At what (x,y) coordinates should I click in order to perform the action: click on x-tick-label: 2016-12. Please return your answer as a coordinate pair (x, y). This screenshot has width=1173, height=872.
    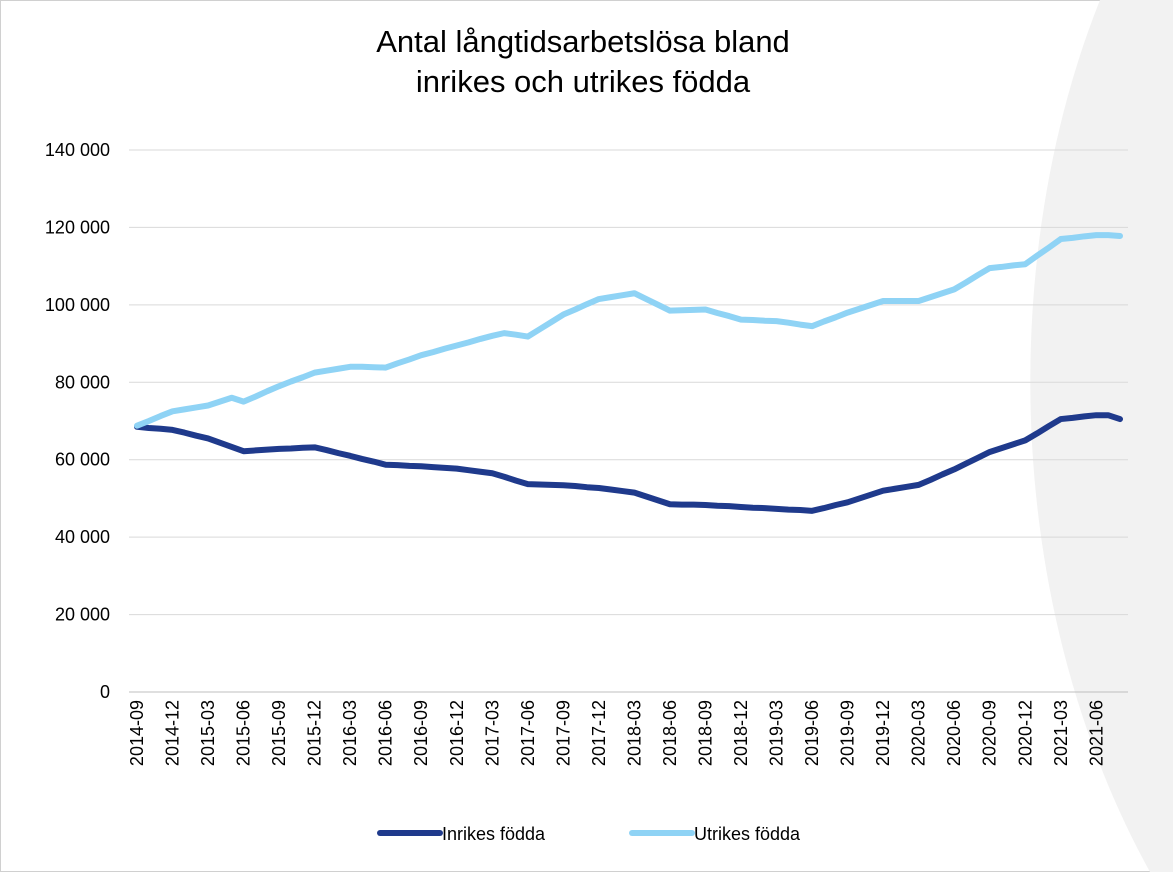
    Looking at the image, I should click on (457, 733).